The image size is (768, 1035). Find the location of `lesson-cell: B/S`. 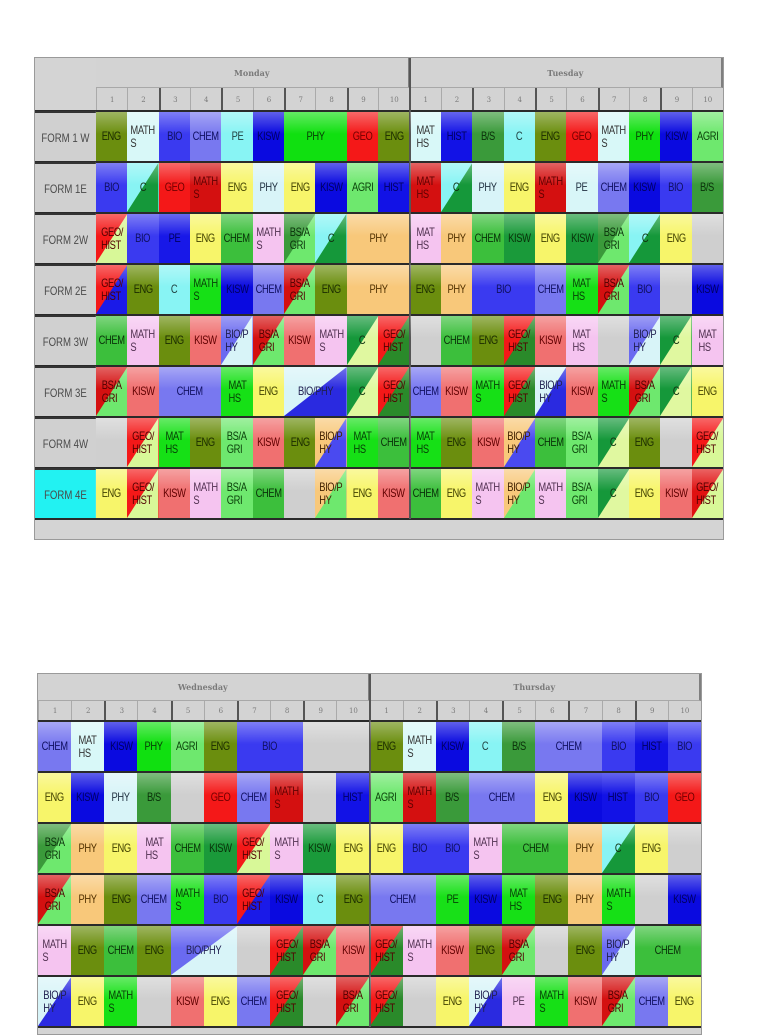

lesson-cell: B/S is located at coordinates (452, 797).